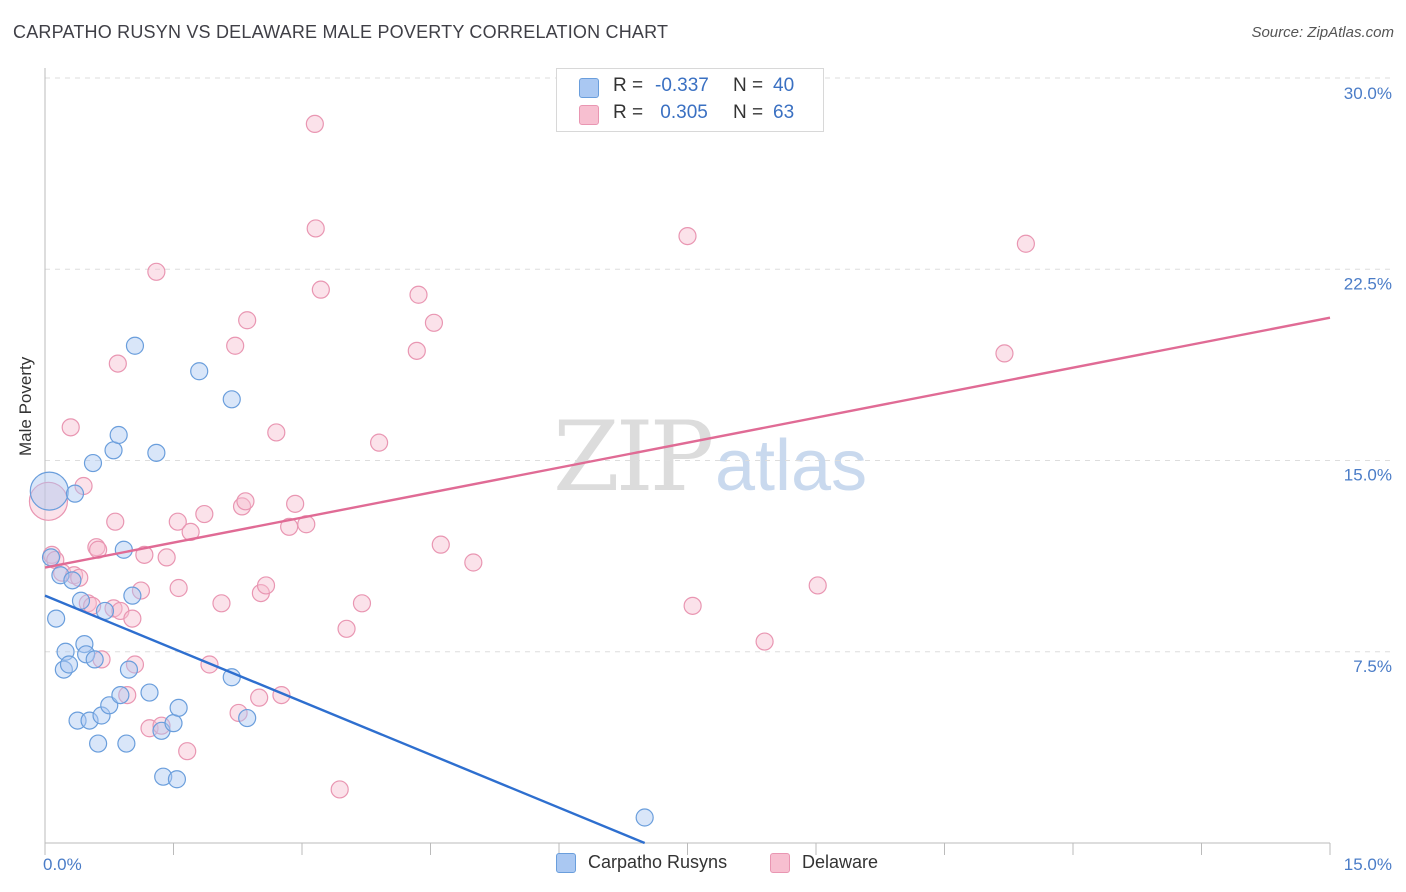 Image resolution: width=1406 pixels, height=892 pixels. Describe the element at coordinates (566, 863) in the screenshot. I see `bottom-legend-swatch-blue` at that location.